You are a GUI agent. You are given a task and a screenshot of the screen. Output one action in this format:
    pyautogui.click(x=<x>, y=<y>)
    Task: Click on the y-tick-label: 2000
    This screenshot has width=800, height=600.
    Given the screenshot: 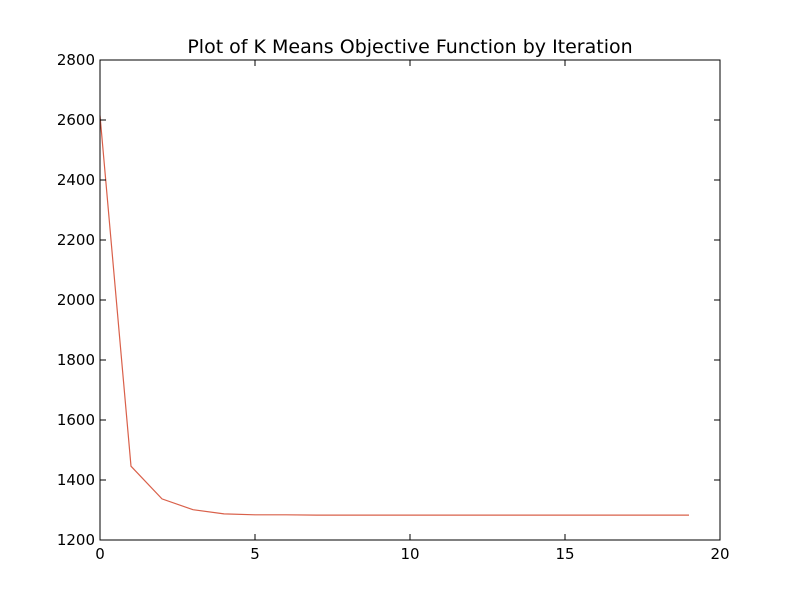 What is the action you would take?
    pyautogui.click(x=76, y=300)
    